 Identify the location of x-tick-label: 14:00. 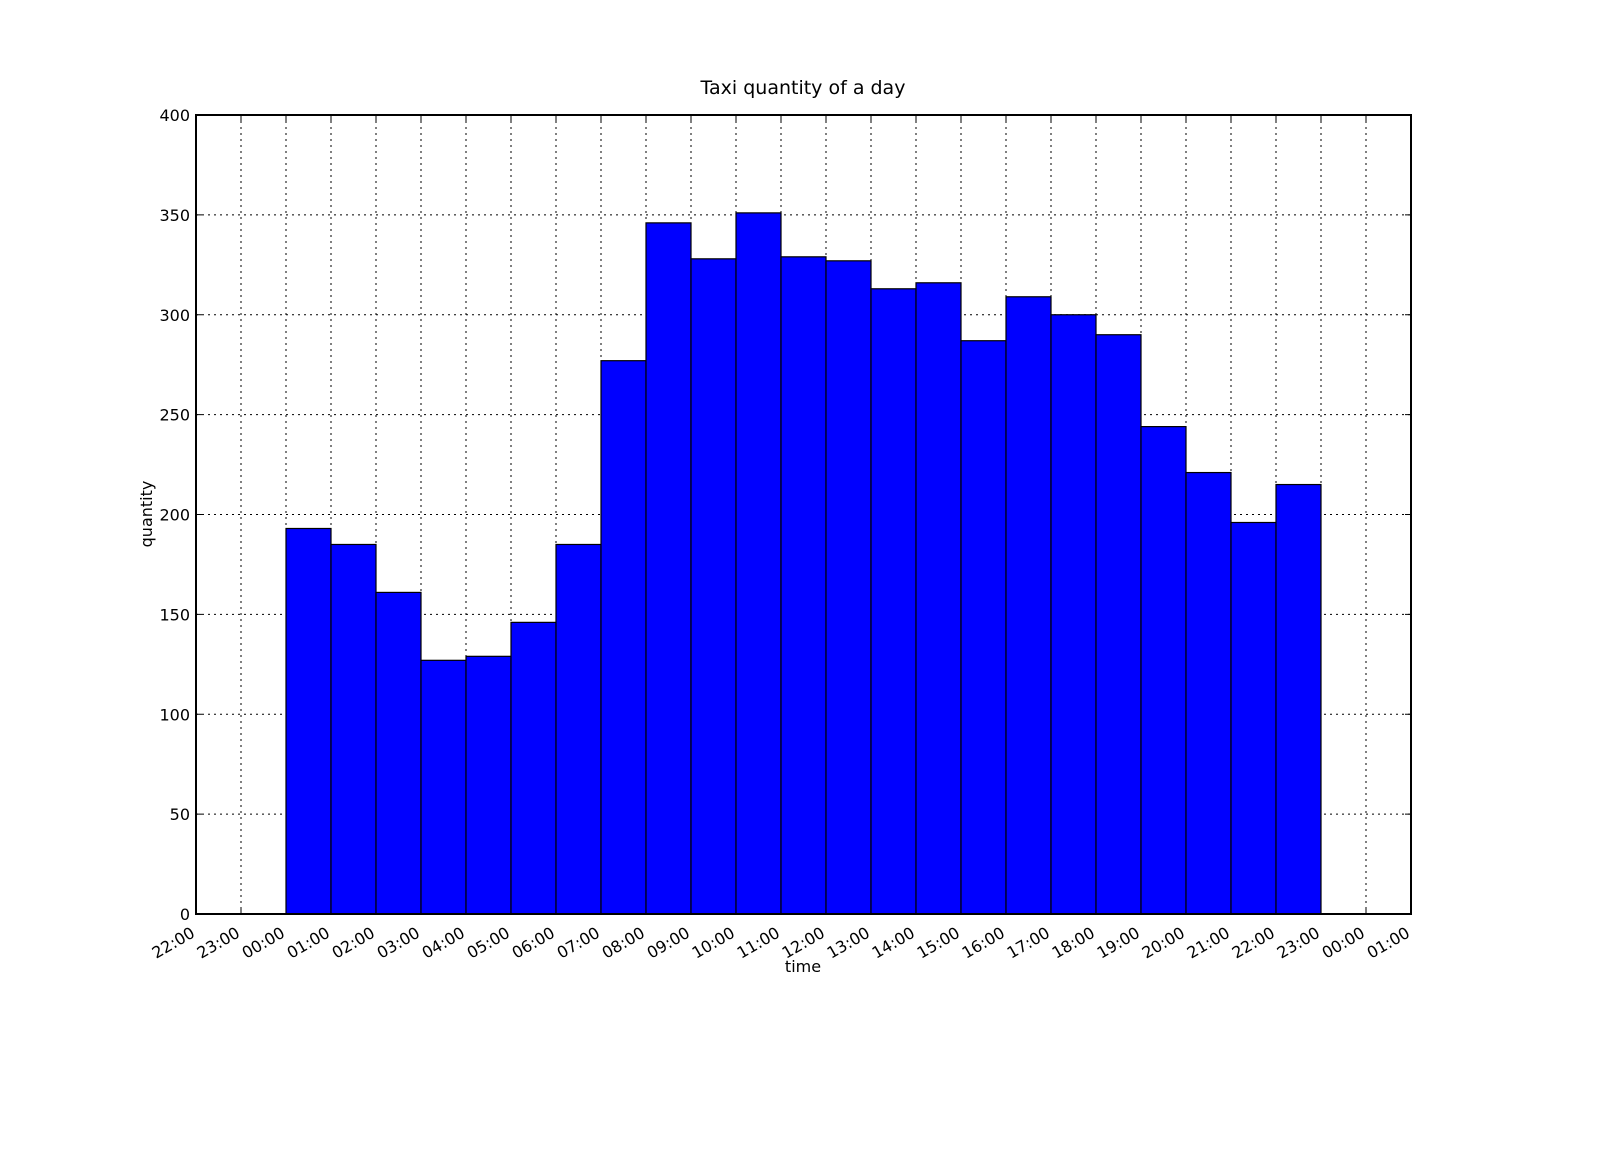
(893, 943).